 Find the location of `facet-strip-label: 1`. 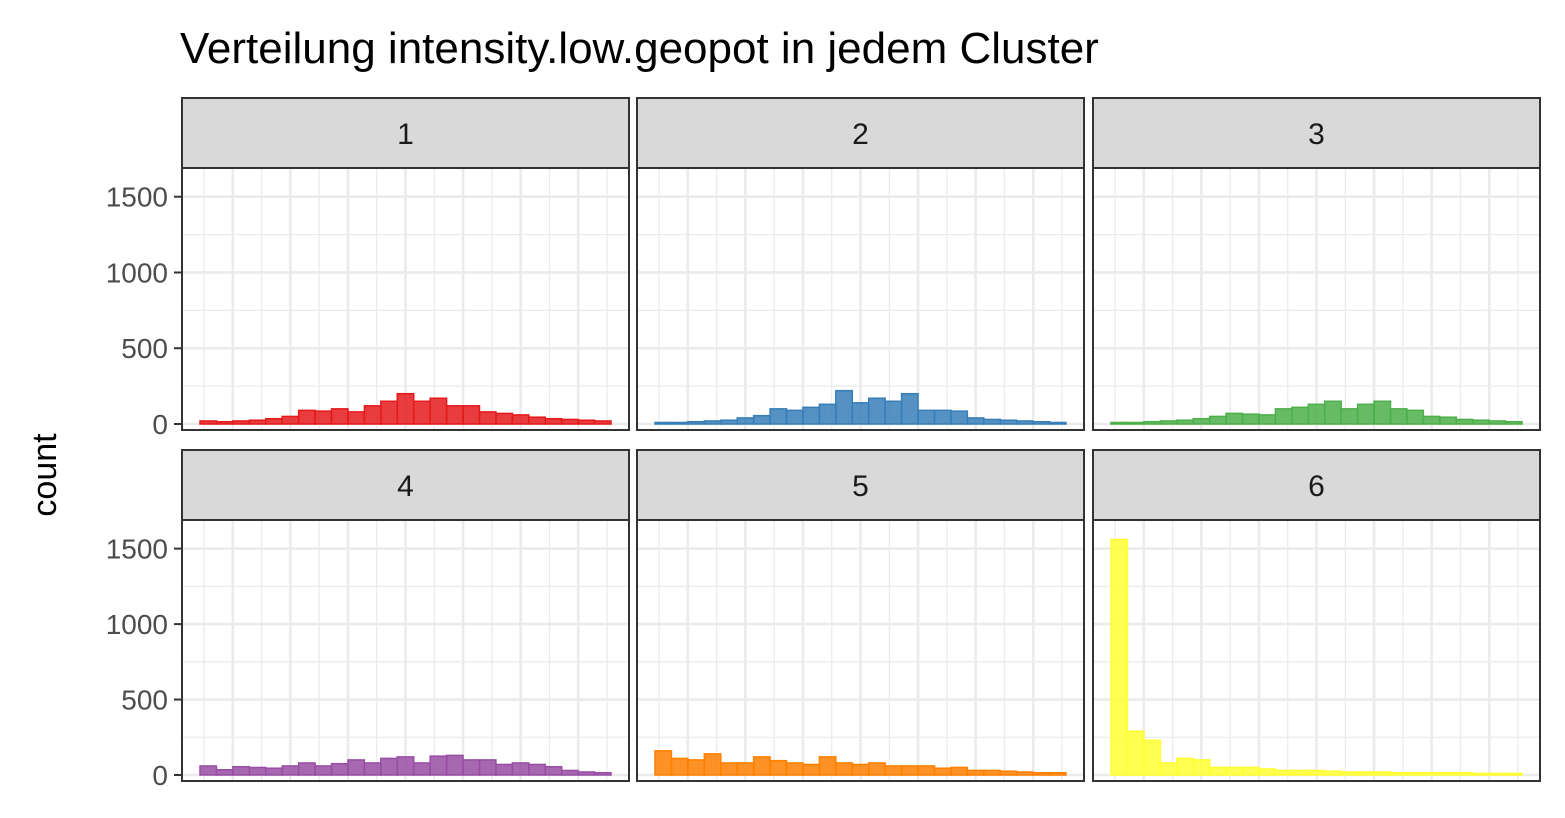

facet-strip-label: 1 is located at coordinates (405, 134).